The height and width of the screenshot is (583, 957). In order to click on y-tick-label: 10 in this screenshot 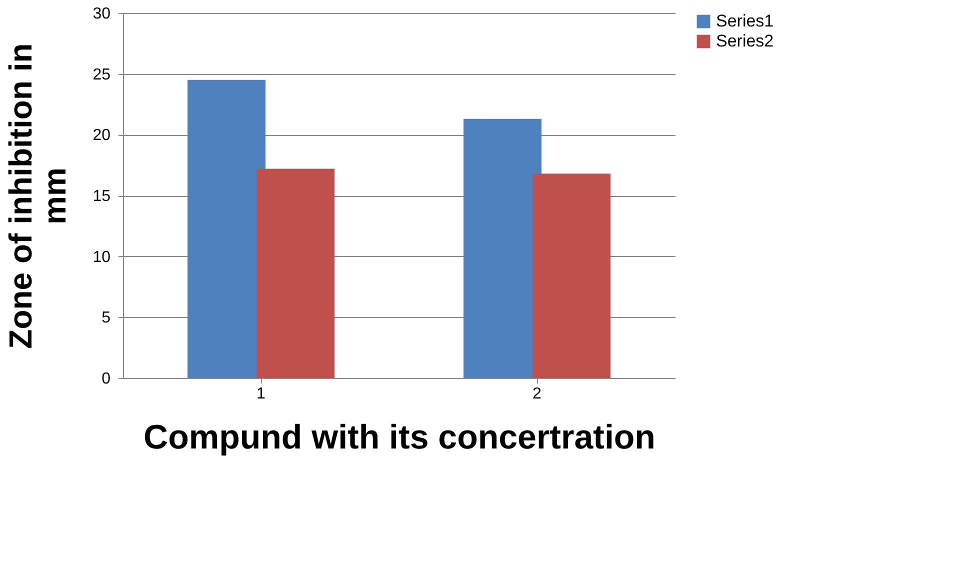, I will do `click(101, 257)`.